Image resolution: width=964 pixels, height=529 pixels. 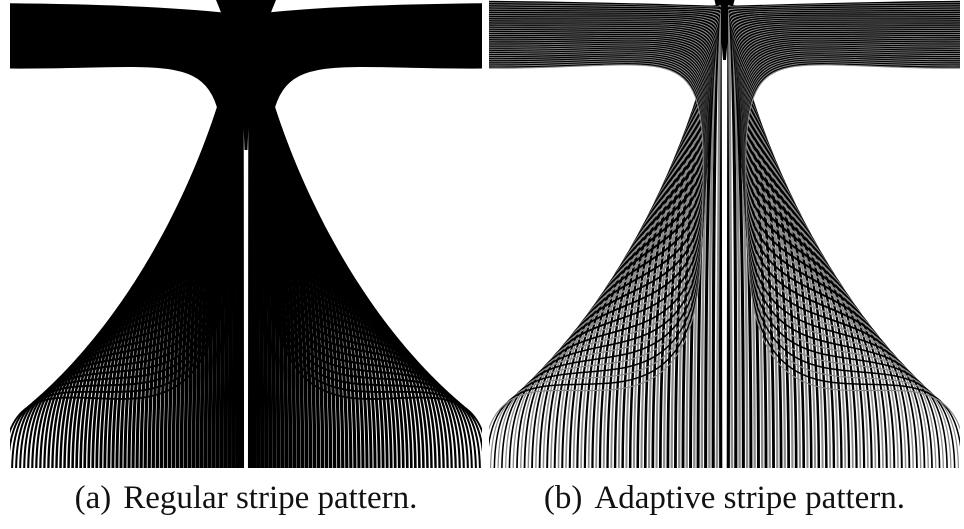 I want to click on caption-a-text: Regular stripe pattern., so click(x=270, y=497).